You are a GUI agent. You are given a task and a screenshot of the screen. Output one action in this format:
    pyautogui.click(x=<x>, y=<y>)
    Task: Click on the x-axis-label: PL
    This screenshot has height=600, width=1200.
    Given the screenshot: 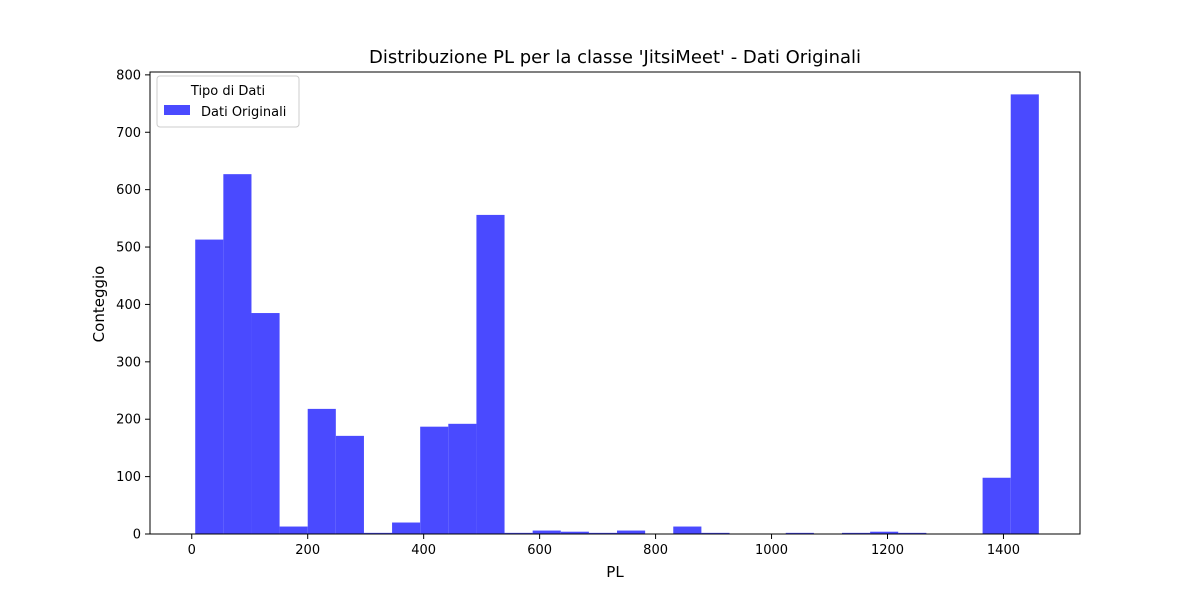 What is the action you would take?
    pyautogui.click(x=615, y=572)
    